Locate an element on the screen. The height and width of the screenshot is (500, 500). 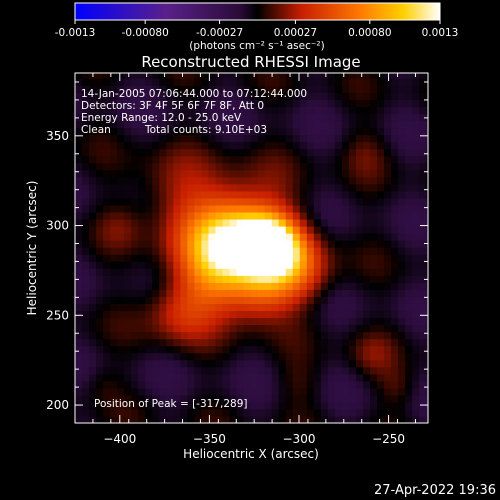
colorbar-tick-label: -0.0013 is located at coordinates (75, 33).